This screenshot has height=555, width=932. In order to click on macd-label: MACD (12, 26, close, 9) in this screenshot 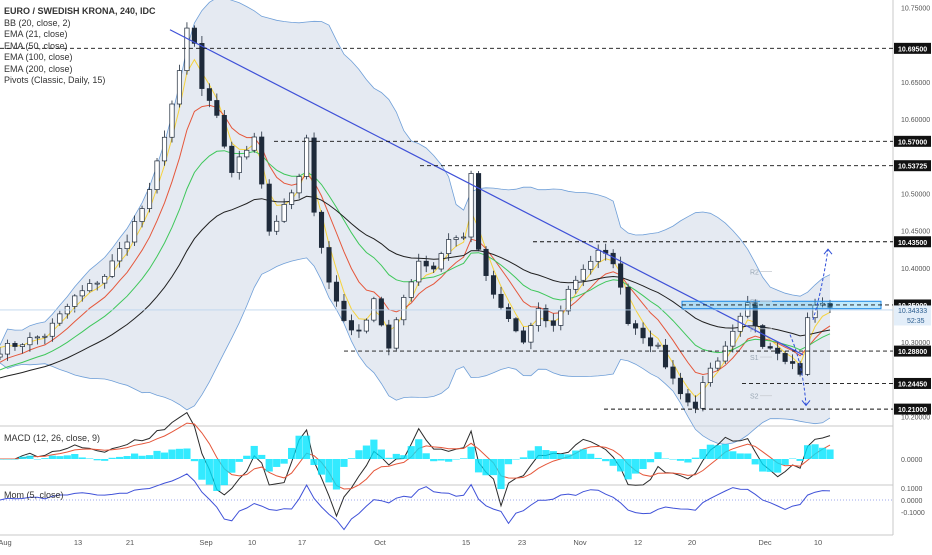, I will do `click(52, 438)`.